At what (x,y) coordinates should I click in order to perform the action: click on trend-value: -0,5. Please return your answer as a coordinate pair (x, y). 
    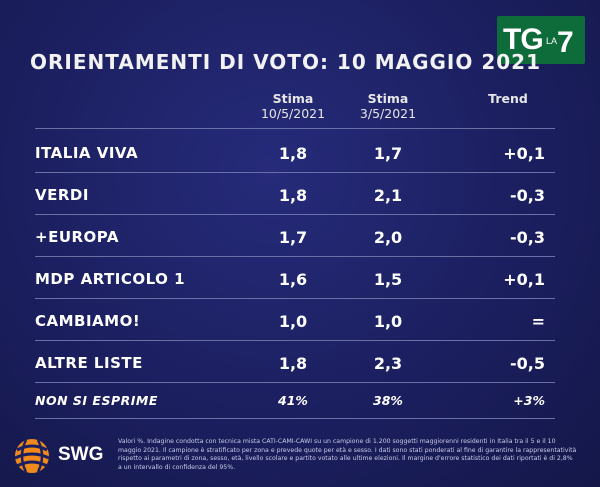
    Looking at the image, I should click on (527, 363).